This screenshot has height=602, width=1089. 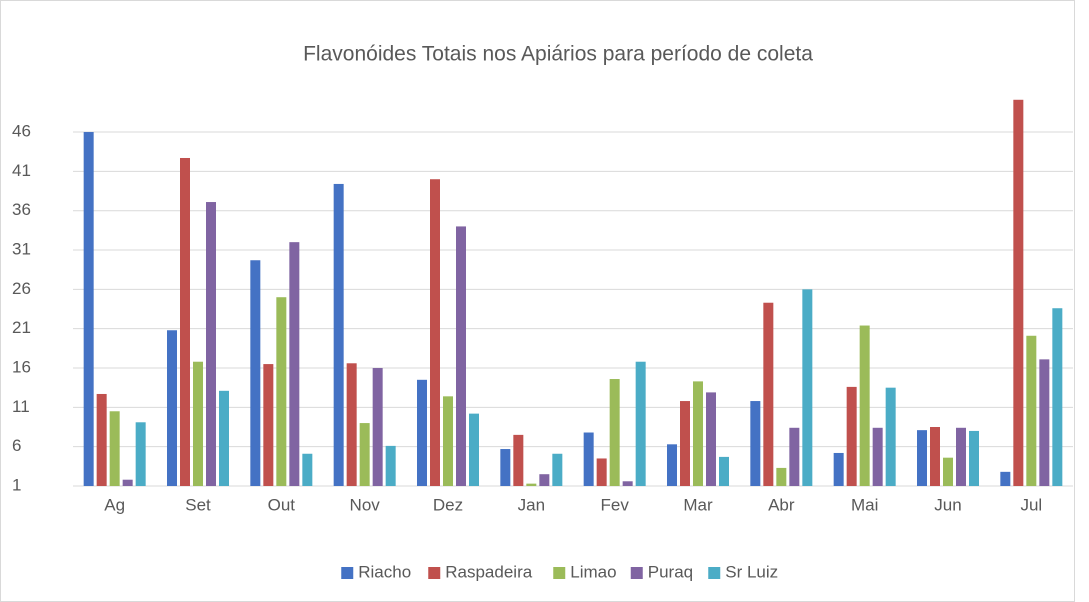 What do you see at coordinates (488, 571) in the screenshot?
I see `legend-label: Raspadeira` at bounding box center [488, 571].